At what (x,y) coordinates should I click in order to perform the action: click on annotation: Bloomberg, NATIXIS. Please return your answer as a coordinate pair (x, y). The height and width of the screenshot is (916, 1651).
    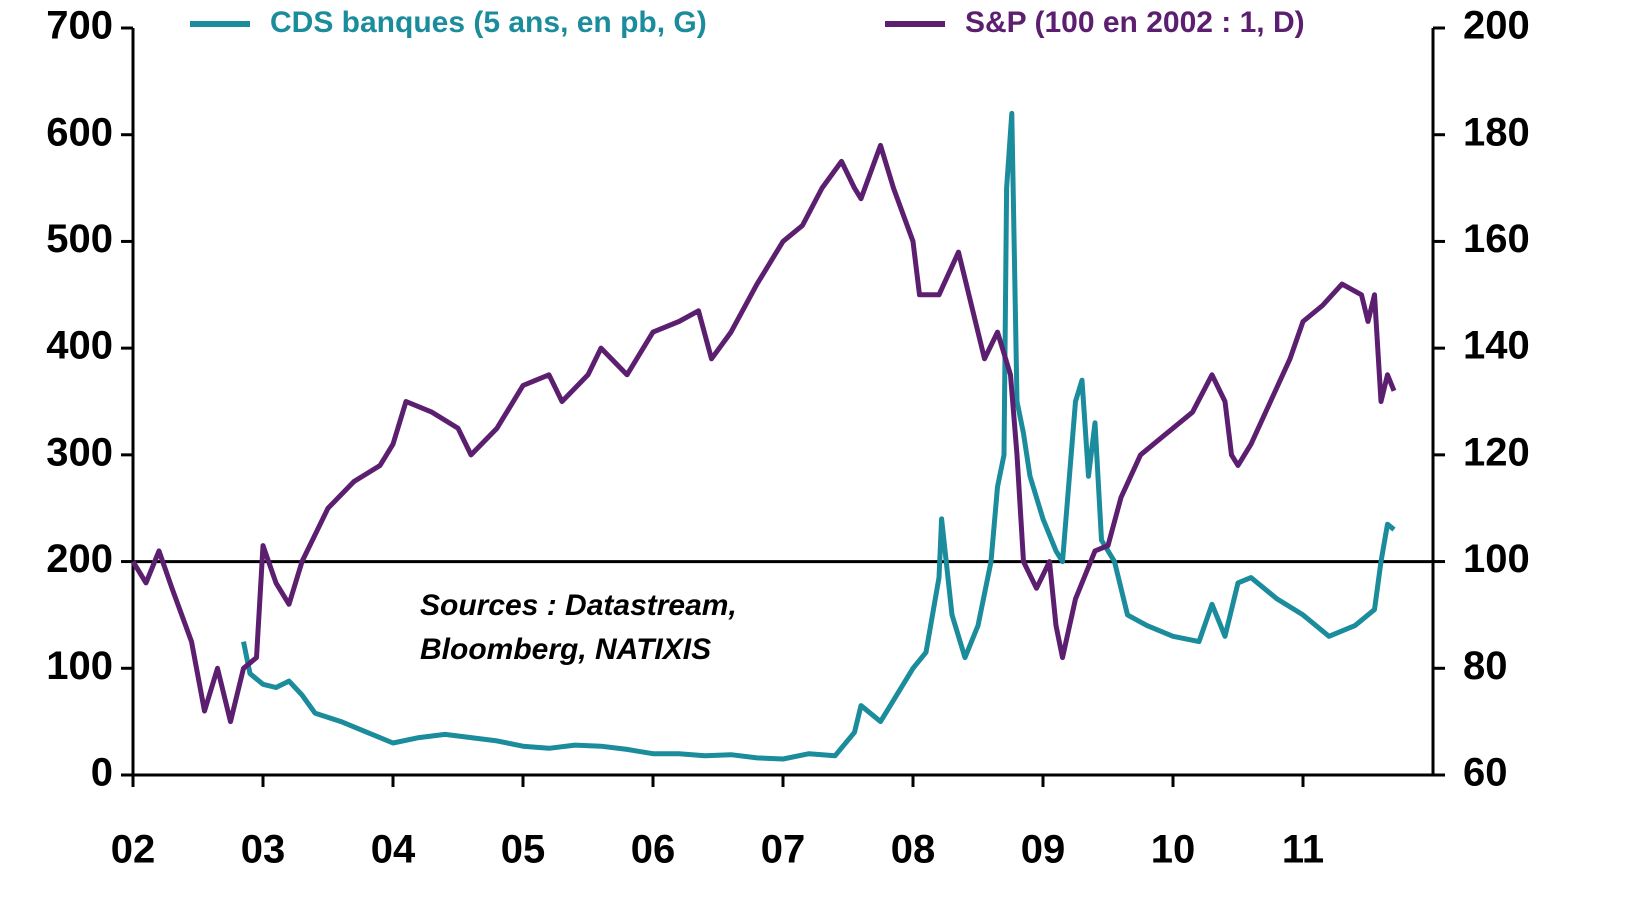
    Looking at the image, I should click on (565, 649).